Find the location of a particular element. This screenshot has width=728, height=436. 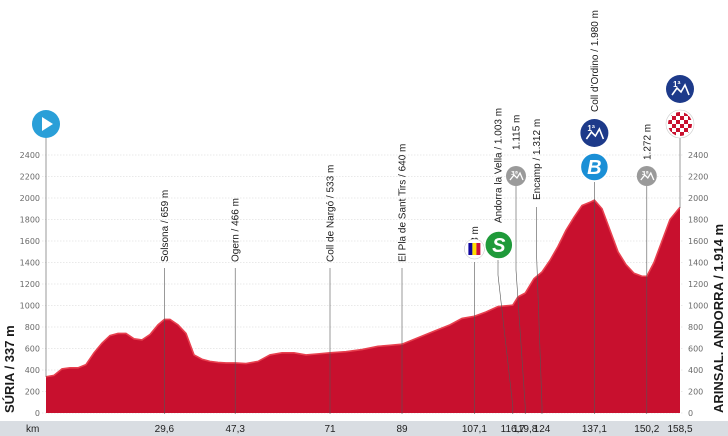

play-icon-triangle is located at coordinates (47, 124).